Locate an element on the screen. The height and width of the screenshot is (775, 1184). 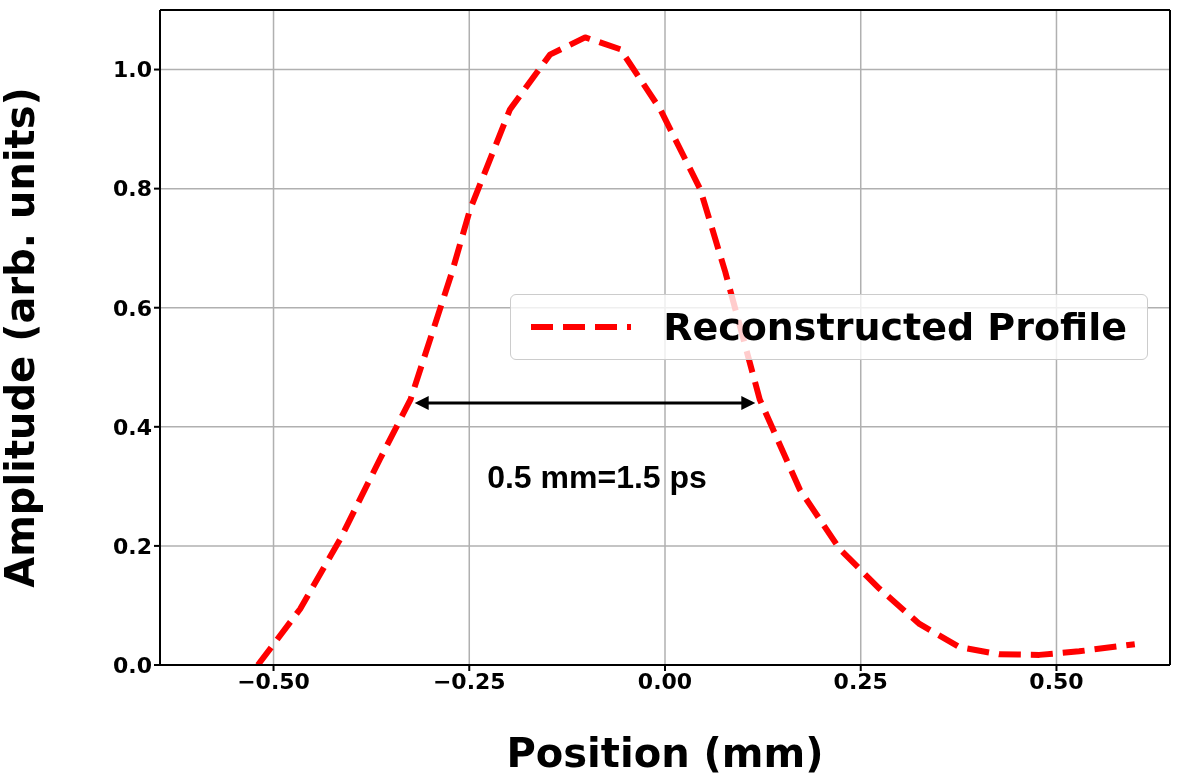
y-axis-title: Amplitude (arb. units) is located at coordinates (22, 337).